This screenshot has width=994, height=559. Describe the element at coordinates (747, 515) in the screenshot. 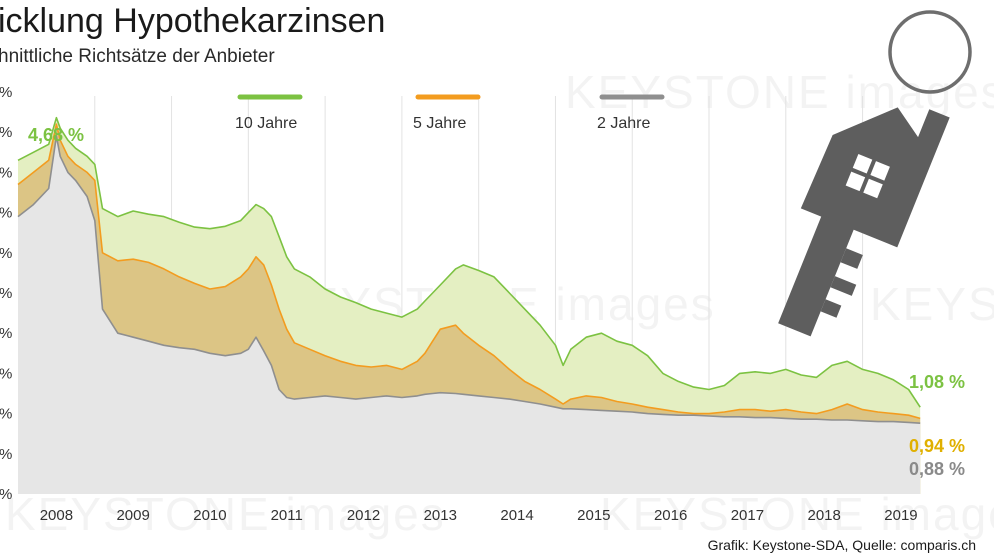

I see `x-tick-label: 2017` at that location.